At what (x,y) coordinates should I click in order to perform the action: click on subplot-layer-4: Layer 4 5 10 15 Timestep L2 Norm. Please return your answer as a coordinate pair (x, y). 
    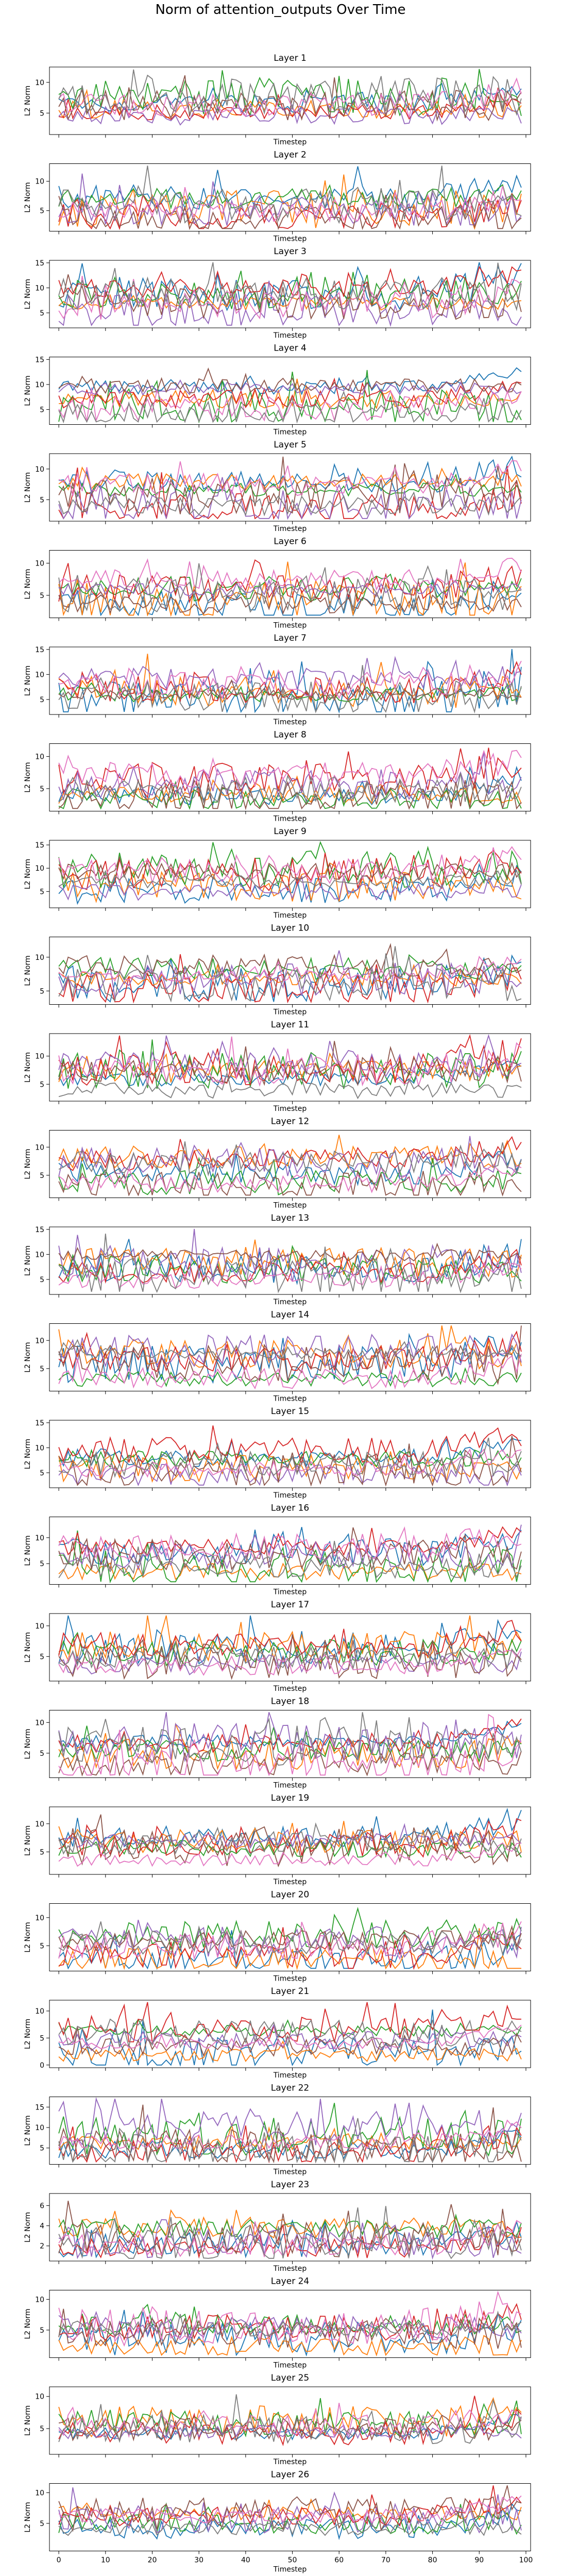
    Looking at the image, I should click on (277, 390).